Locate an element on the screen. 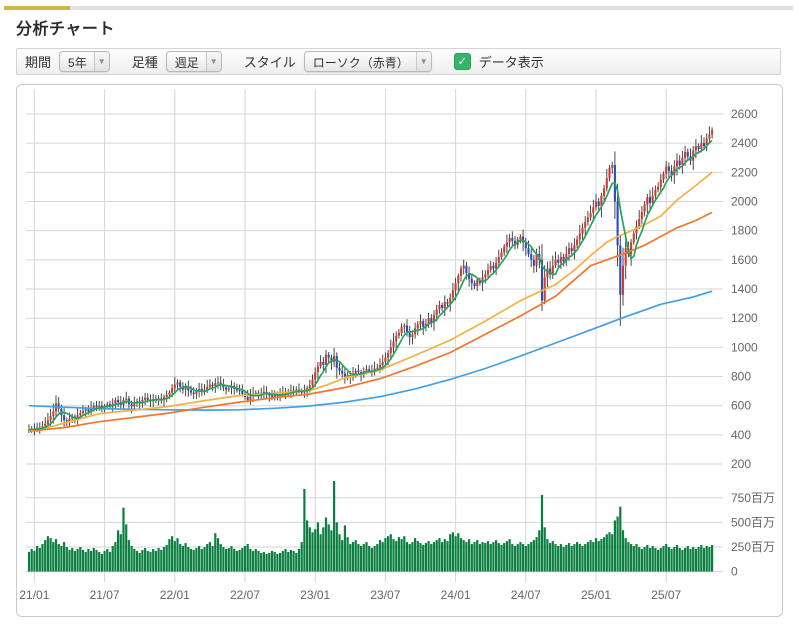  svg-text: 2600 is located at coordinates (744, 114).